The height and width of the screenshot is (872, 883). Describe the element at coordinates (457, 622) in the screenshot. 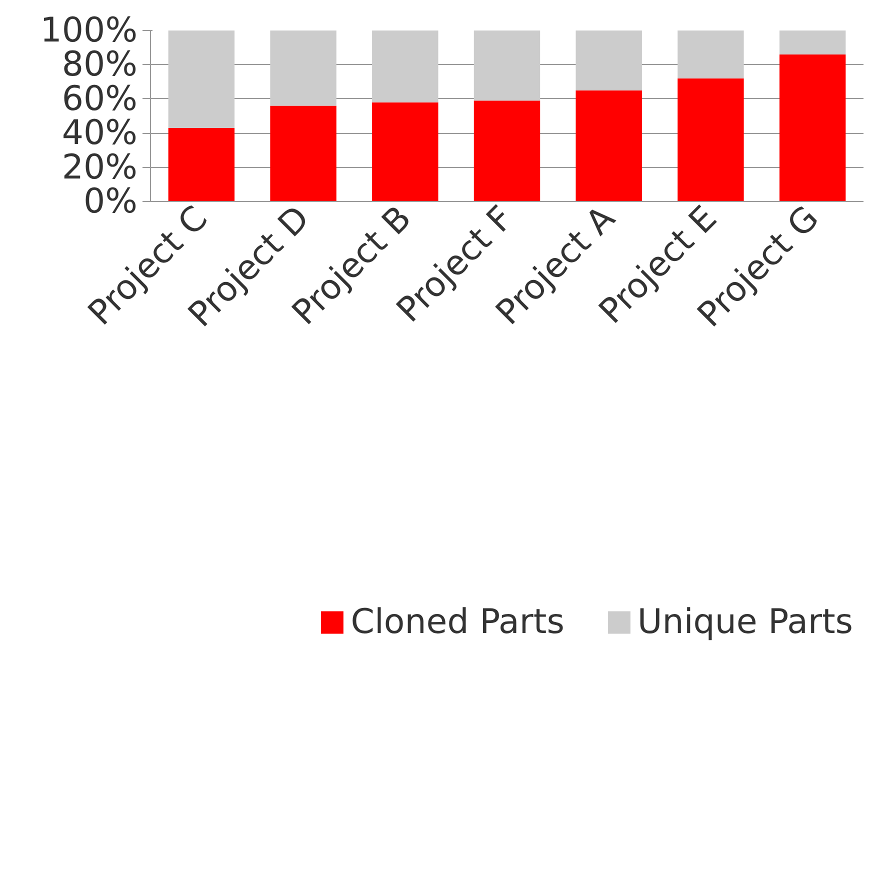

I see `legend-label: Cloned Parts` at that location.